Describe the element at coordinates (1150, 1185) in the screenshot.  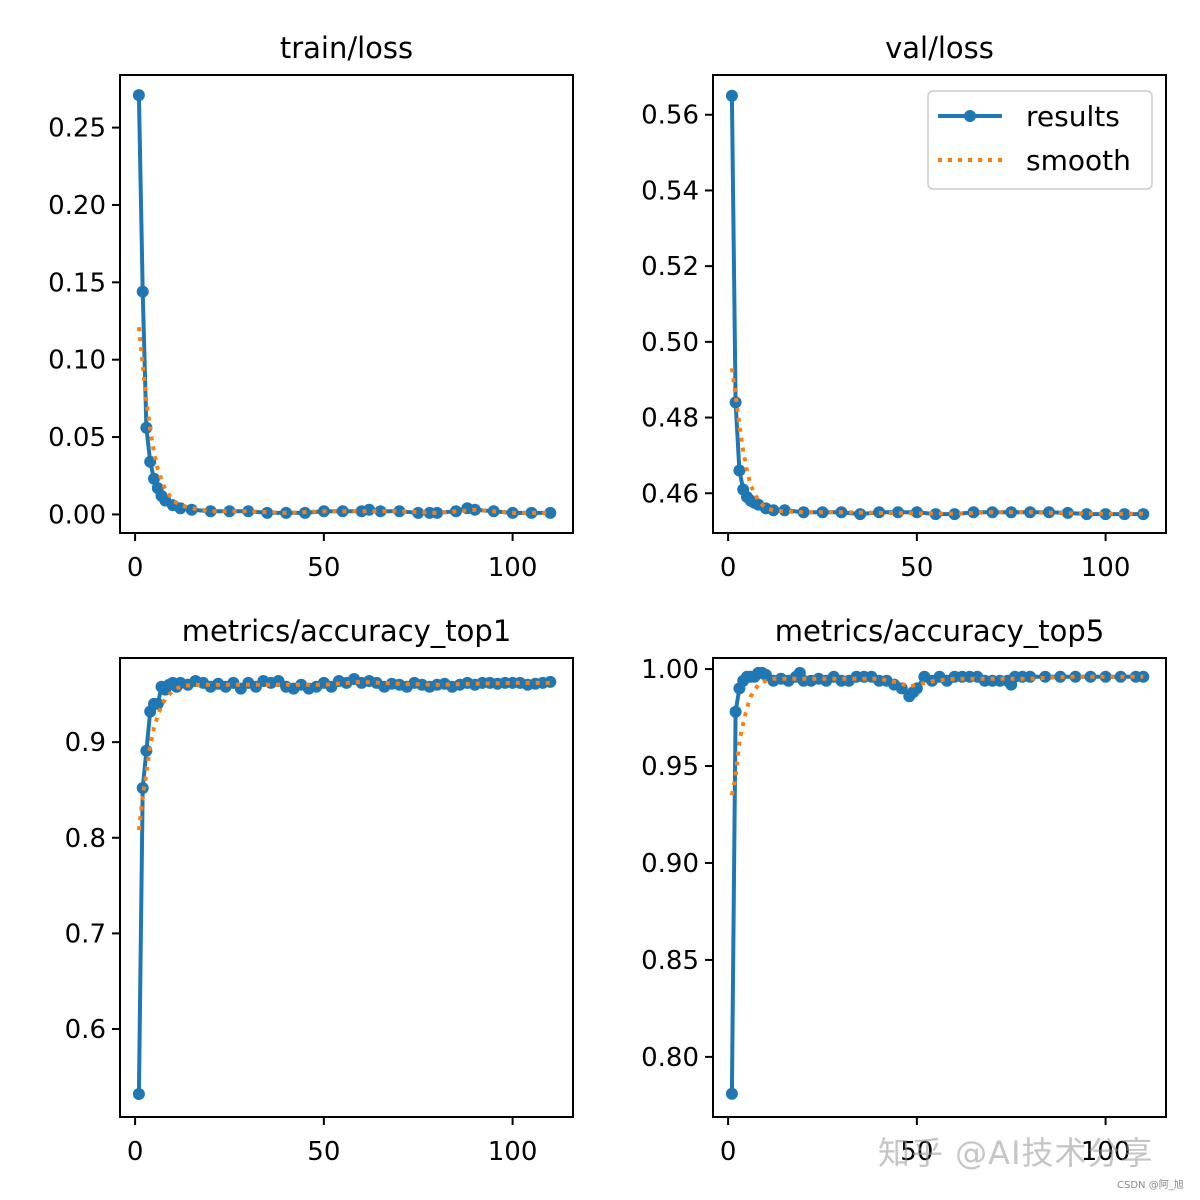
I see `credit-text: CSDN @阿_旭` at that location.